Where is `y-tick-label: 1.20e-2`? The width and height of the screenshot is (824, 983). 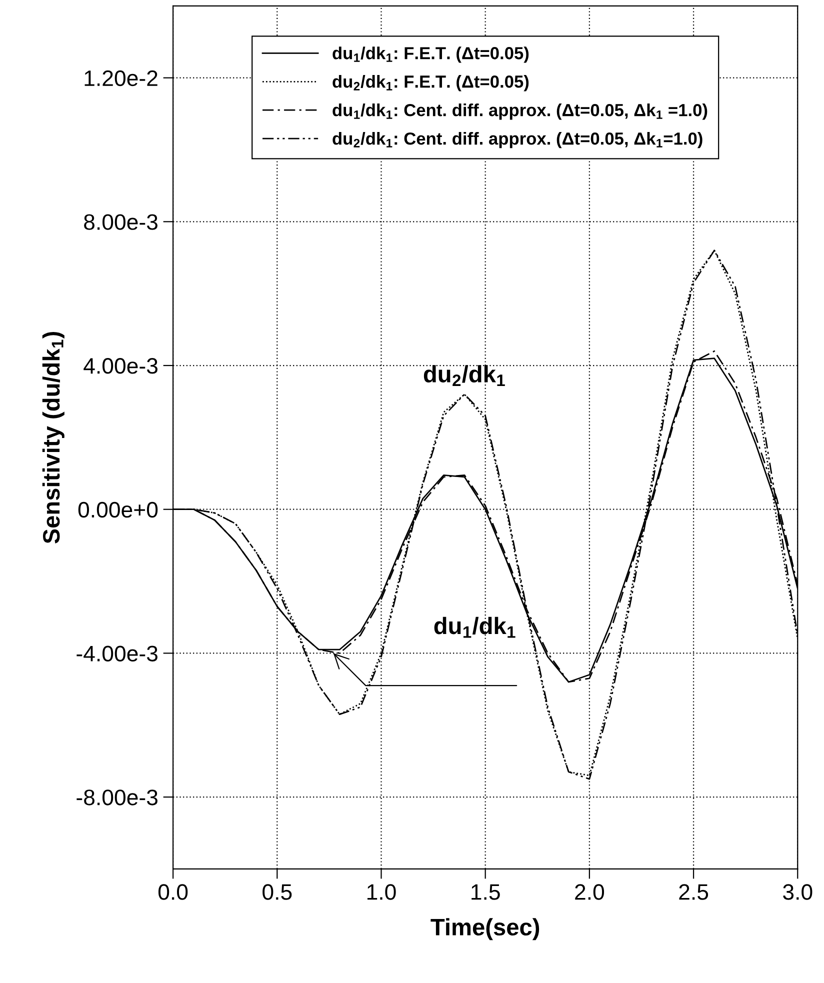
y-tick-label: 1.20e-2 is located at coordinates (121, 78).